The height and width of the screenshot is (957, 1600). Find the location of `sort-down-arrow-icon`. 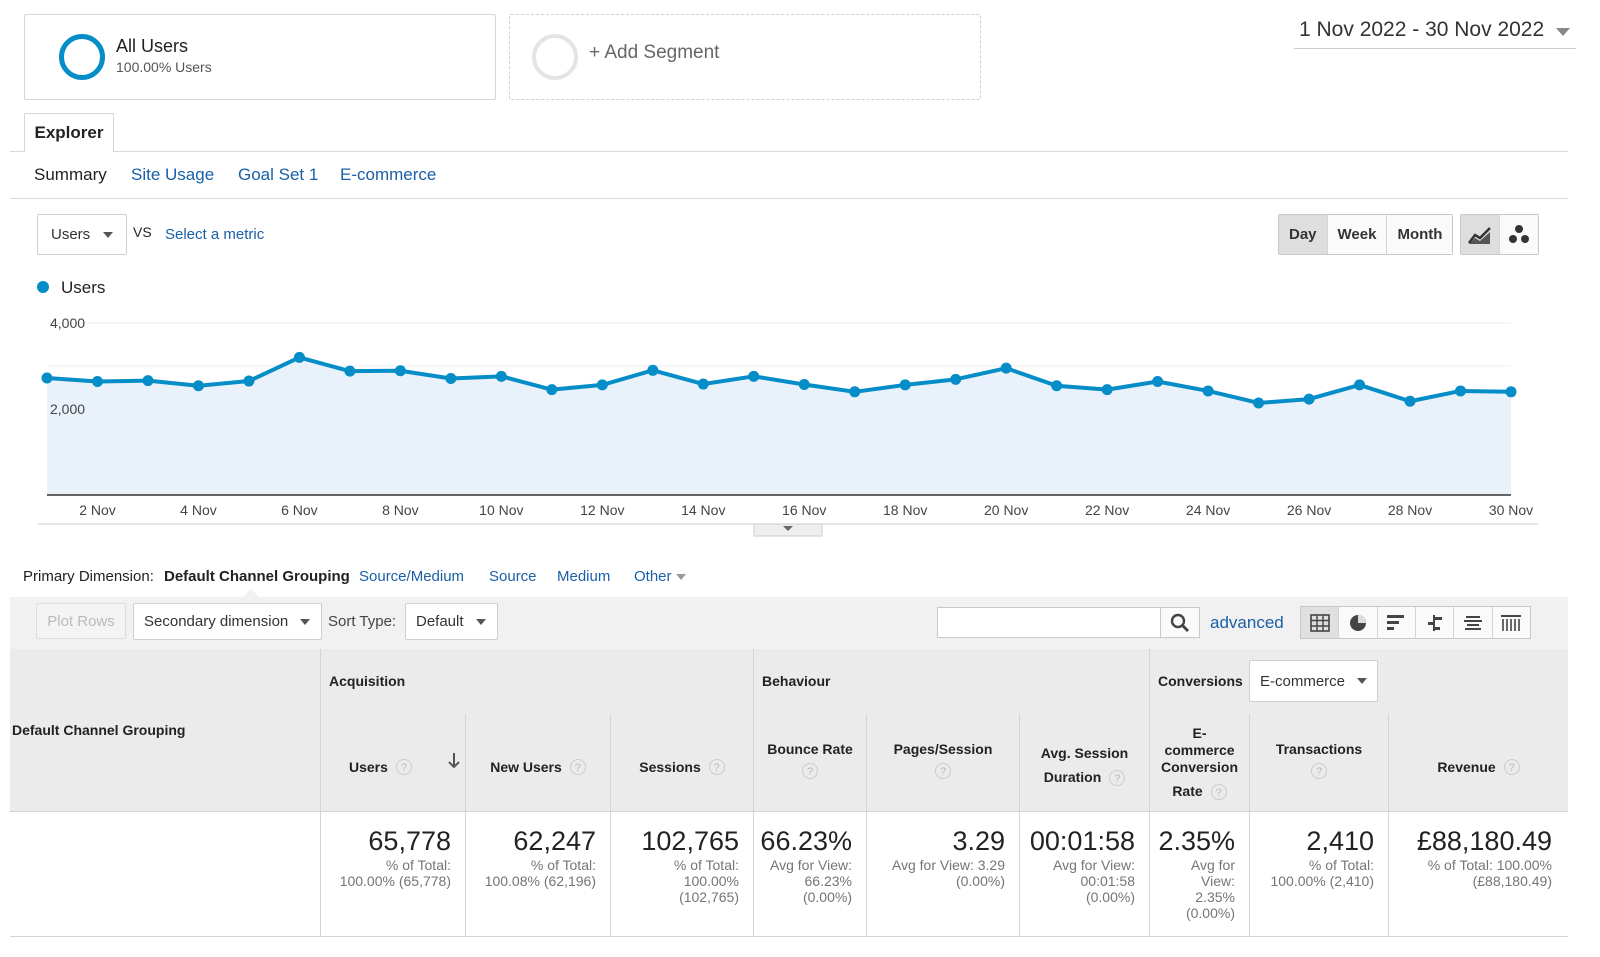

sort-down-arrow-icon is located at coordinates (454, 761).